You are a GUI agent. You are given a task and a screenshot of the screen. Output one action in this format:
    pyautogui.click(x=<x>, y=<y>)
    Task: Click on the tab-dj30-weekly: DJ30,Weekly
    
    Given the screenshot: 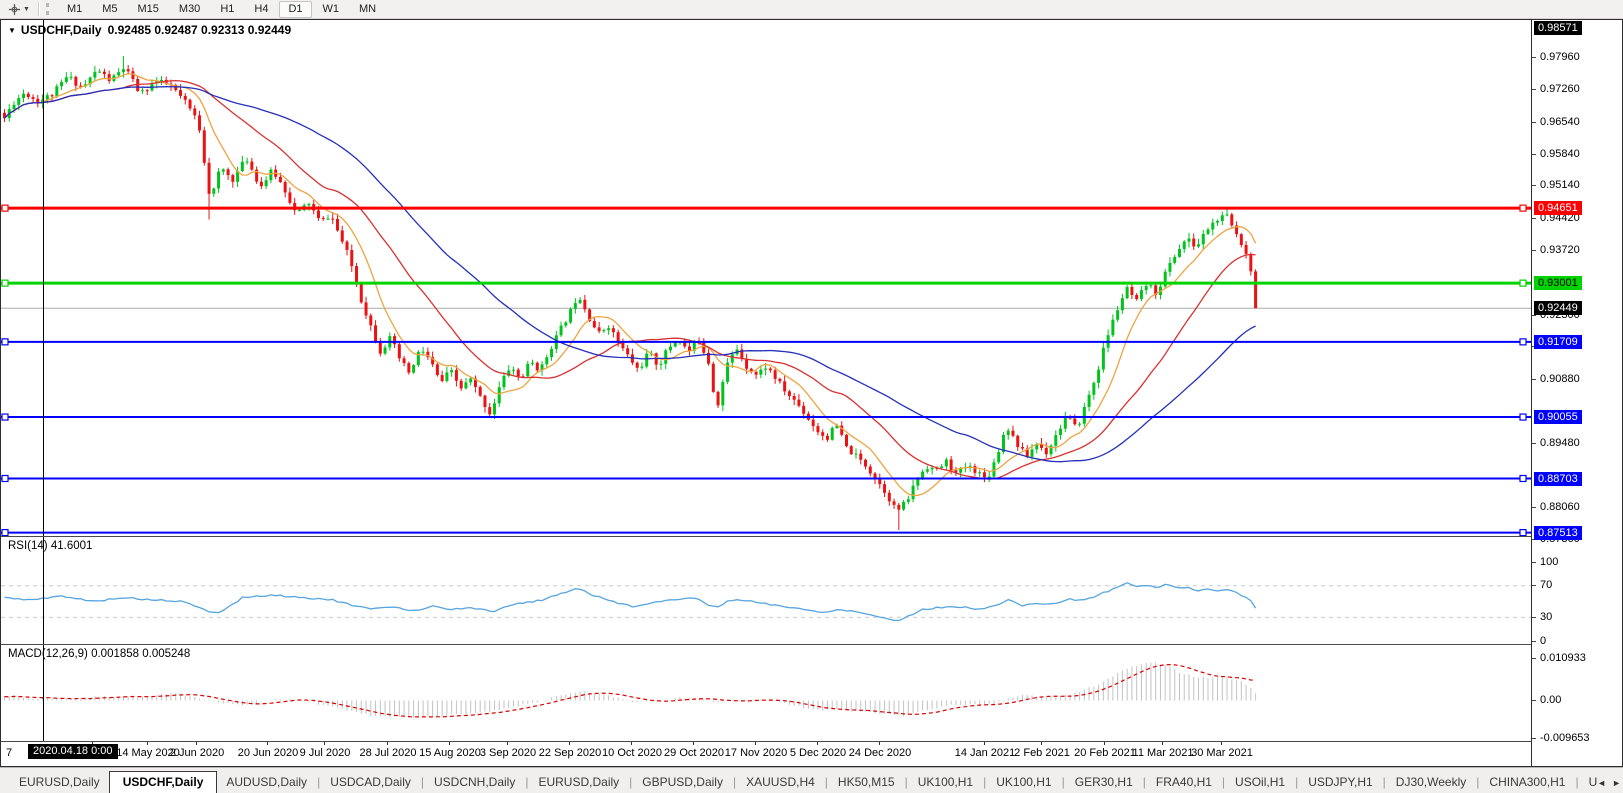 What is the action you would take?
    pyautogui.click(x=1431, y=782)
    